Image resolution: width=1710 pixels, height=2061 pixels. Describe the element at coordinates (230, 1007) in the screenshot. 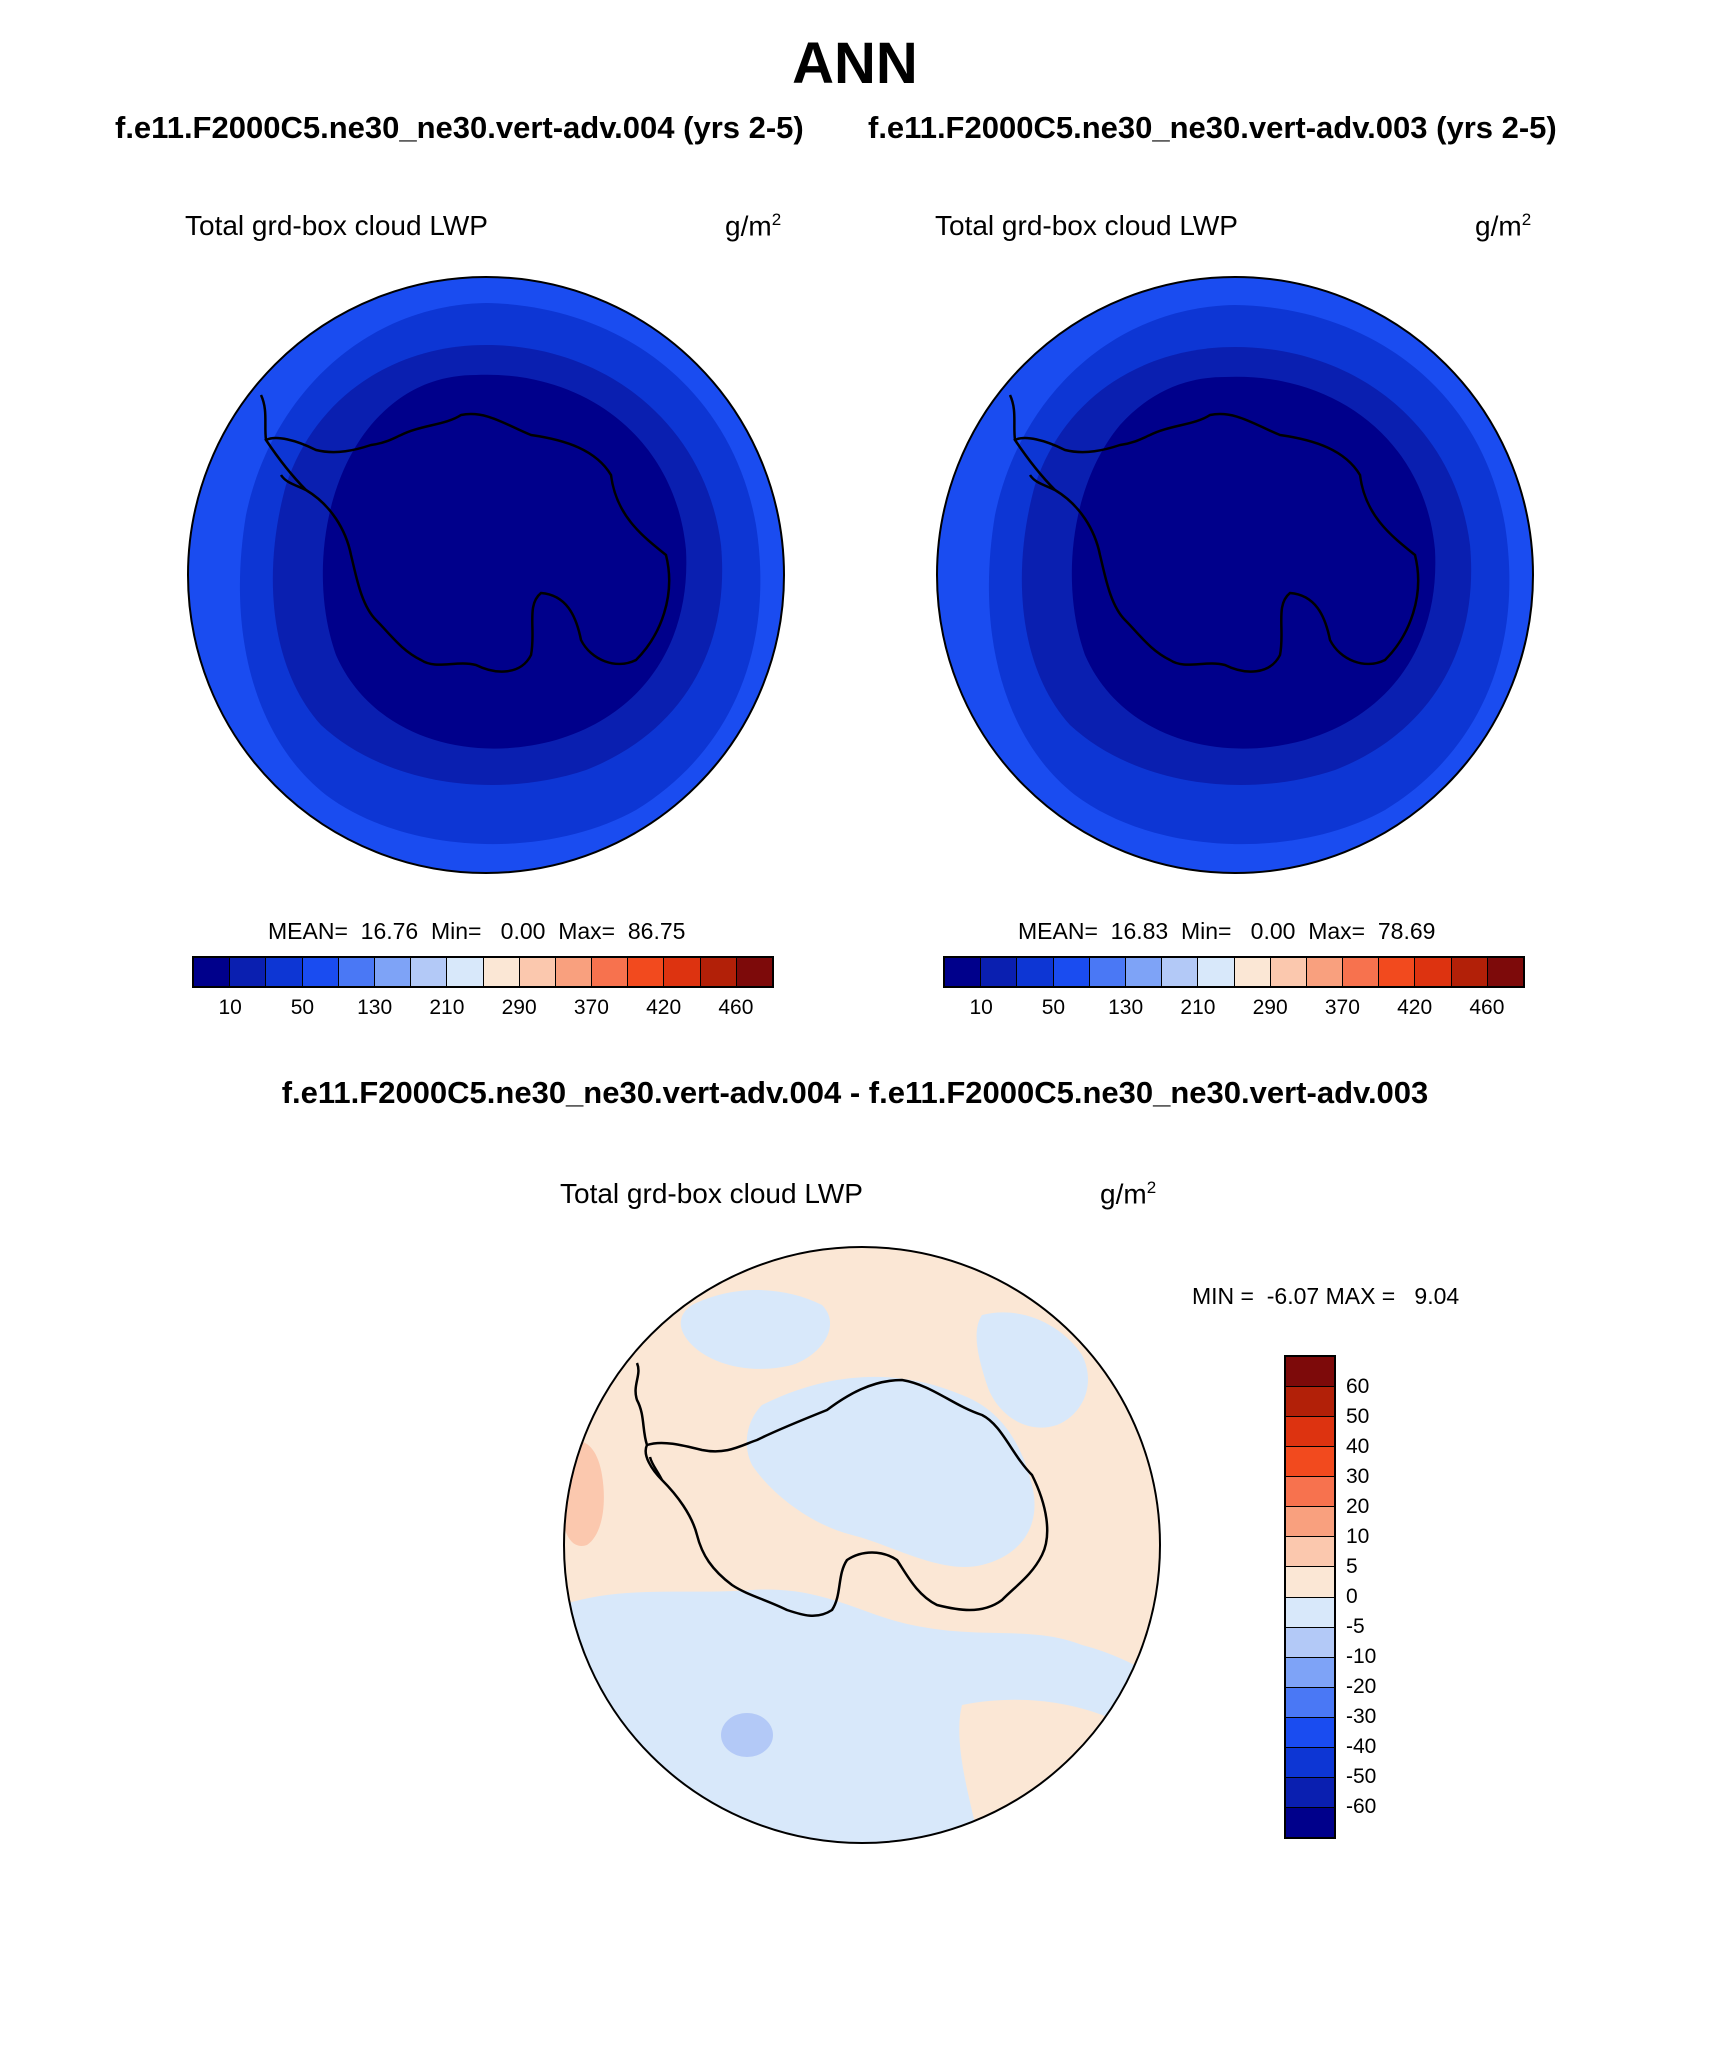

I see `left-colorbar-tick-label: 10` at that location.